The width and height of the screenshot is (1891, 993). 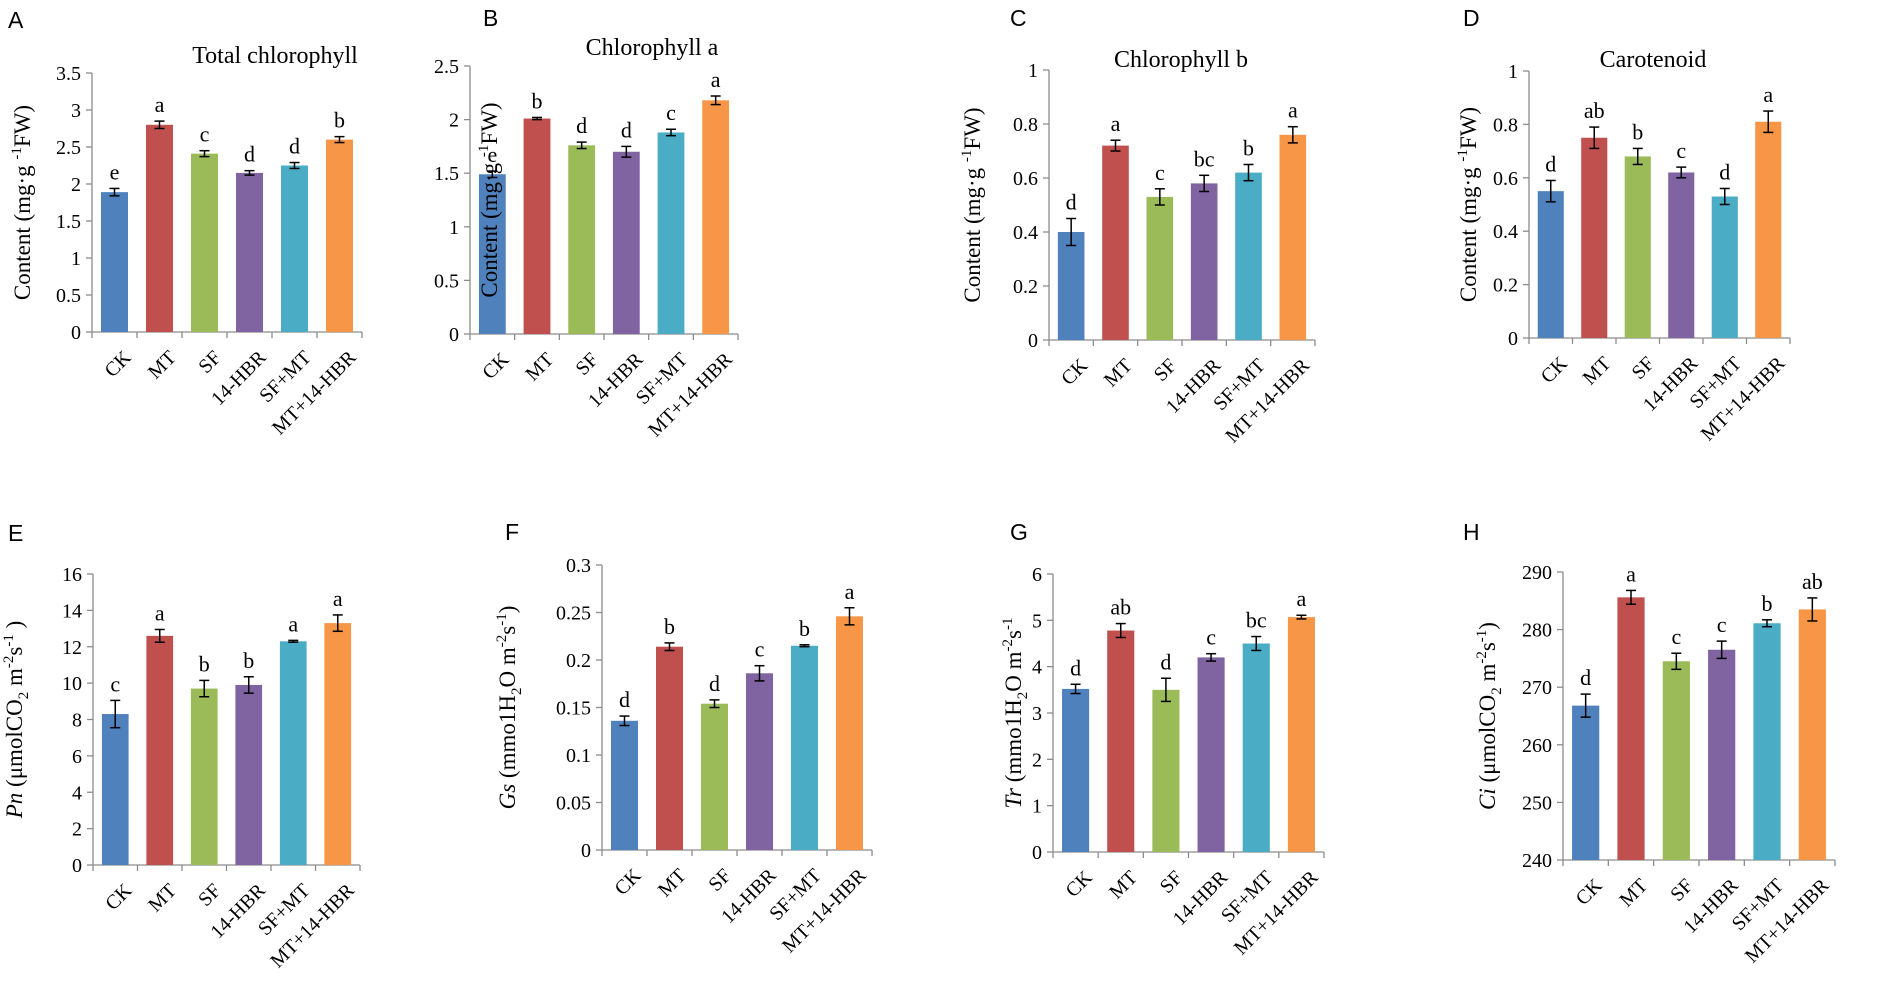 I want to click on significance-label: bc, so click(x=1204, y=158).